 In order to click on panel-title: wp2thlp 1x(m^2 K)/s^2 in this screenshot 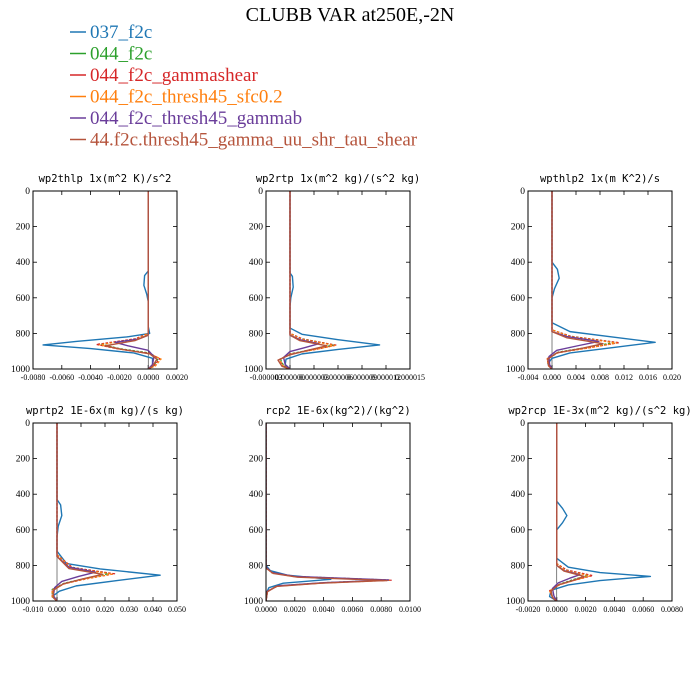, I will do `click(105, 179)`.